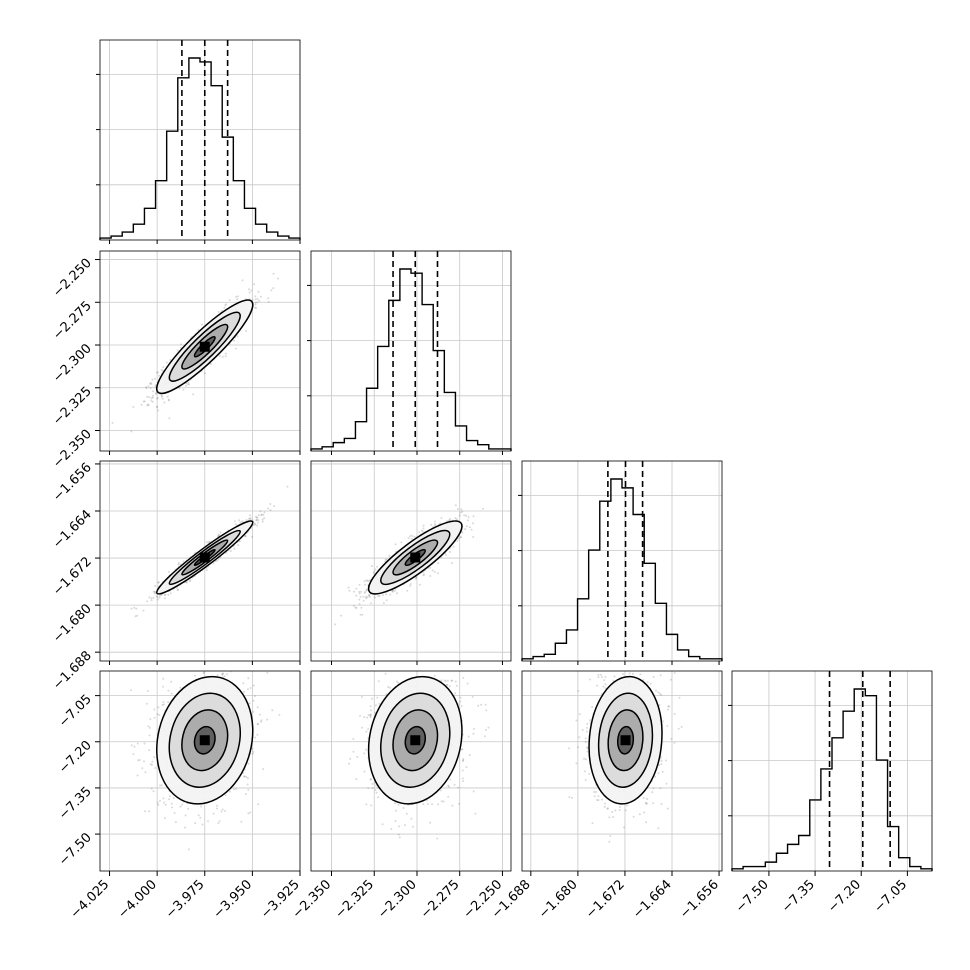 The image size is (970, 970). I want to click on density-peak, so click(204, 557).